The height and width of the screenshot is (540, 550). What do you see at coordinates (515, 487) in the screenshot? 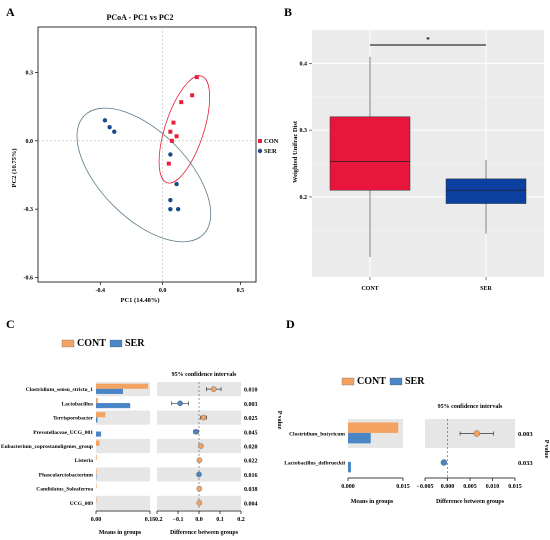
I see `right-xtick-label: 0.015` at bounding box center [515, 487].